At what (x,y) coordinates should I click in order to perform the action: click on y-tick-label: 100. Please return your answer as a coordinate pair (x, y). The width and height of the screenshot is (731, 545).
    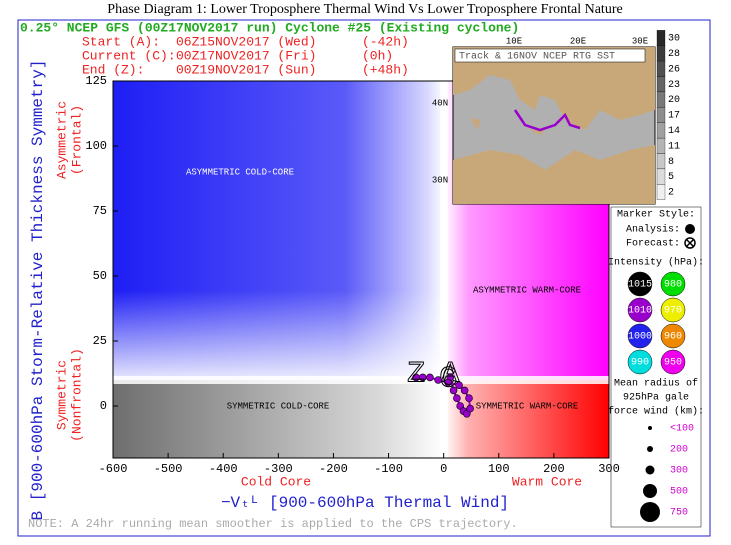
    Looking at the image, I should click on (96, 146).